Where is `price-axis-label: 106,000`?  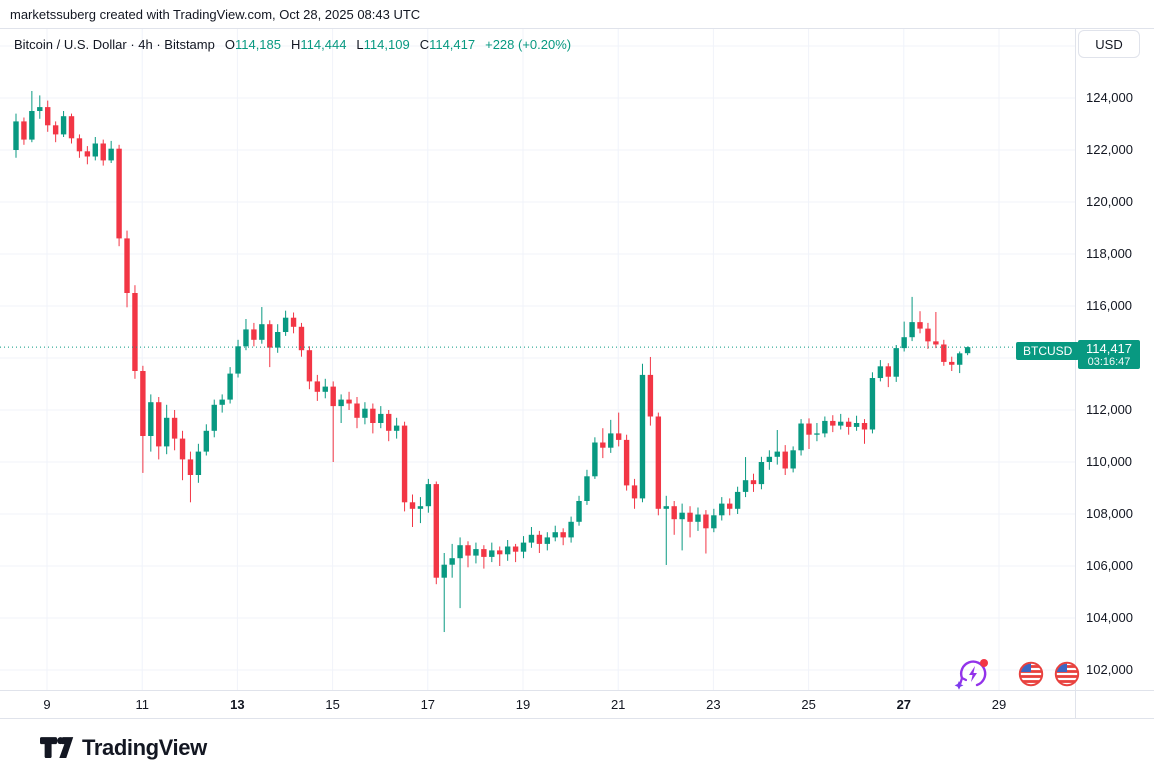
price-axis-label: 106,000 is located at coordinates (1109, 565).